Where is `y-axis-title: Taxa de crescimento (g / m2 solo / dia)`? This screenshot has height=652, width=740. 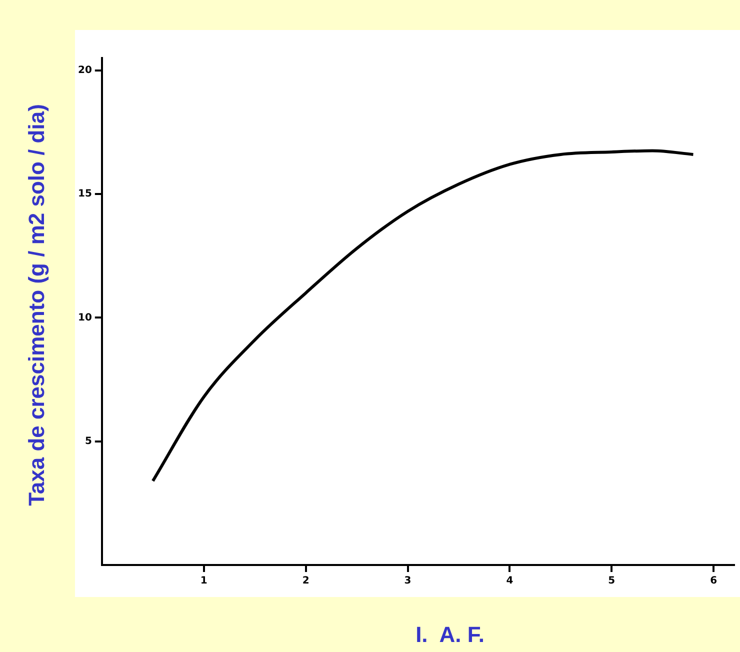
y-axis-title: Taxa de crescimento (g / m2 solo / dia) is located at coordinates (37, 305).